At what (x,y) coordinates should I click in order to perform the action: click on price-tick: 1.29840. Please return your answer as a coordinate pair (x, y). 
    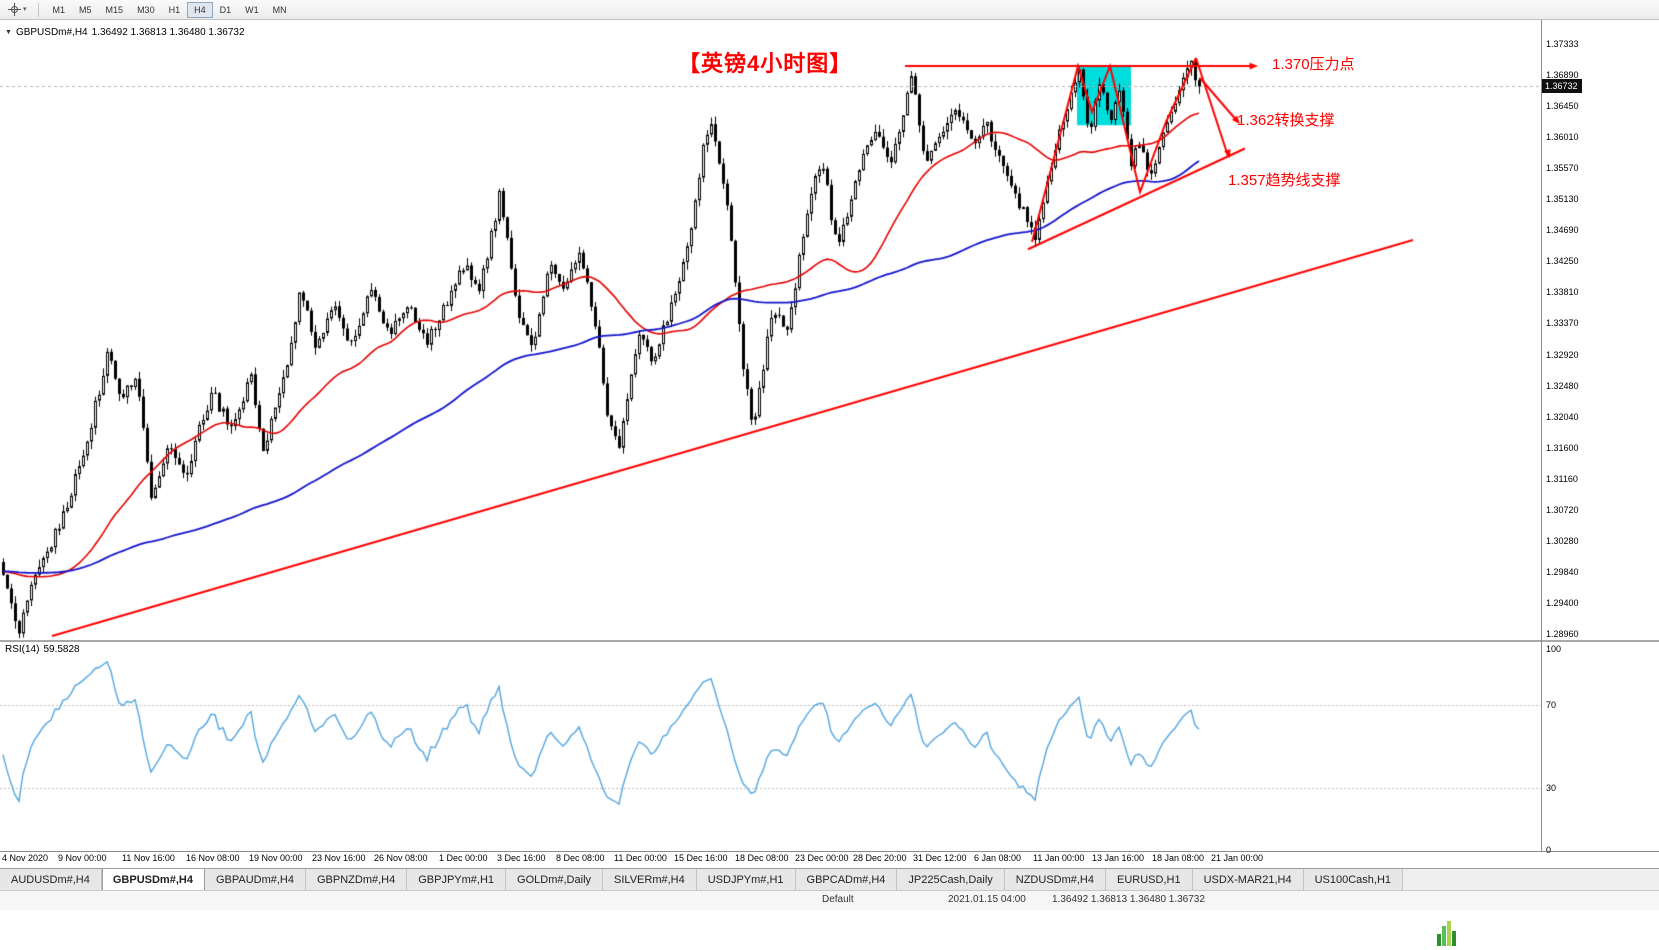
    Looking at the image, I should click on (1562, 571).